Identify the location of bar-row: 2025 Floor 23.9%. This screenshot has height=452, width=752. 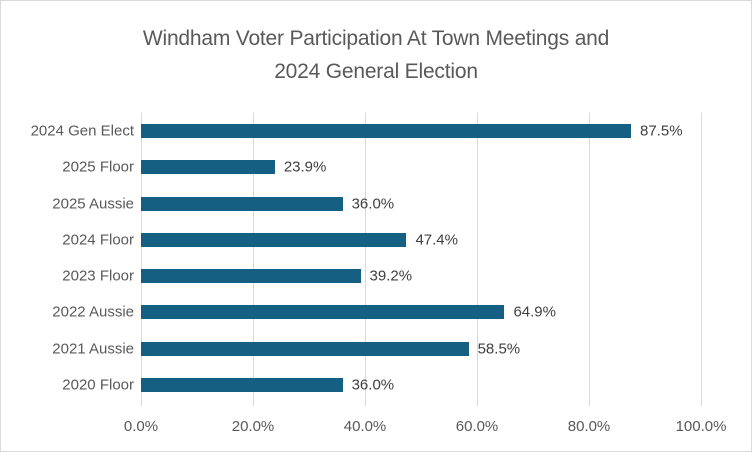
(381, 167).